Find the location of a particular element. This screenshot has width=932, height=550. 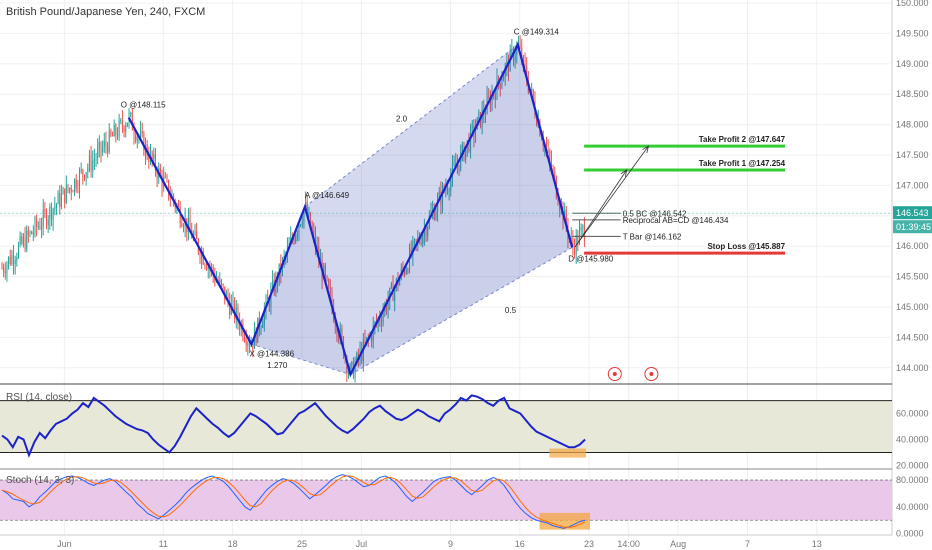

last-price-label: 146.543 is located at coordinates (912, 213).